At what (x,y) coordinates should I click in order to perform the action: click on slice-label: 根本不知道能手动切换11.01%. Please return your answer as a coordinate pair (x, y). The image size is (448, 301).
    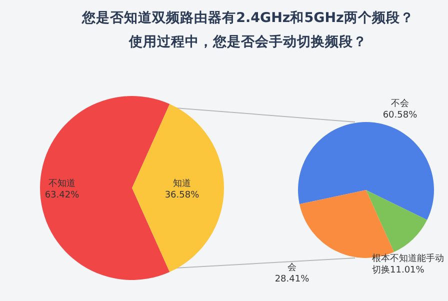
    Looking at the image, I should click on (408, 264).